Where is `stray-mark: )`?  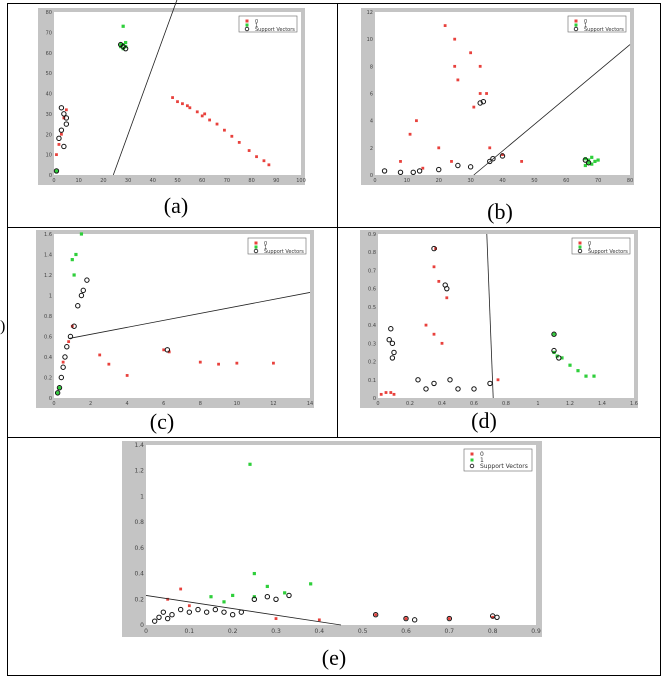 stray-mark: ) is located at coordinates (3, 326).